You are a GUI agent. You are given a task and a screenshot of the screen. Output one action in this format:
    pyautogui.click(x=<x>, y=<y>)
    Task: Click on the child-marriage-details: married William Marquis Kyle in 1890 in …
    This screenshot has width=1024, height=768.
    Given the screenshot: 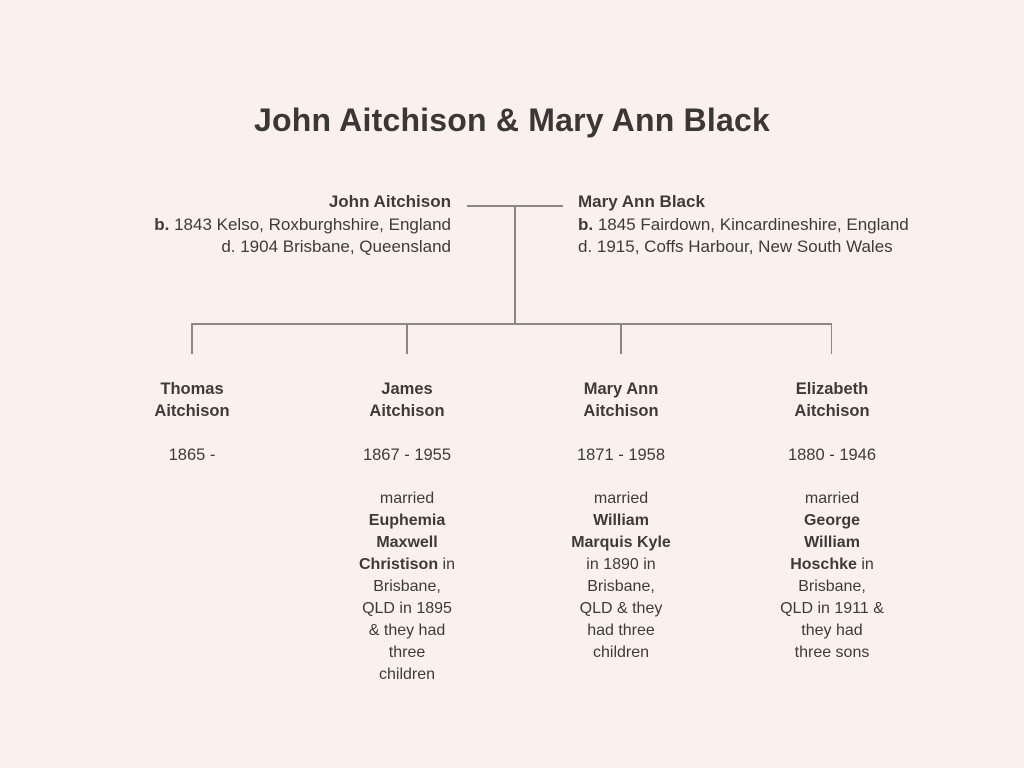 What is the action you would take?
    pyautogui.click(x=621, y=575)
    